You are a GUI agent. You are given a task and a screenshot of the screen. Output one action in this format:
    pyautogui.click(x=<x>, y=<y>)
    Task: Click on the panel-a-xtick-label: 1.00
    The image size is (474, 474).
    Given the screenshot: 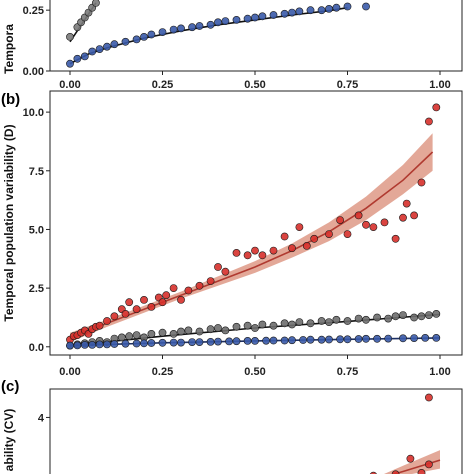 What is the action you would take?
    pyautogui.click(x=439, y=85)
    